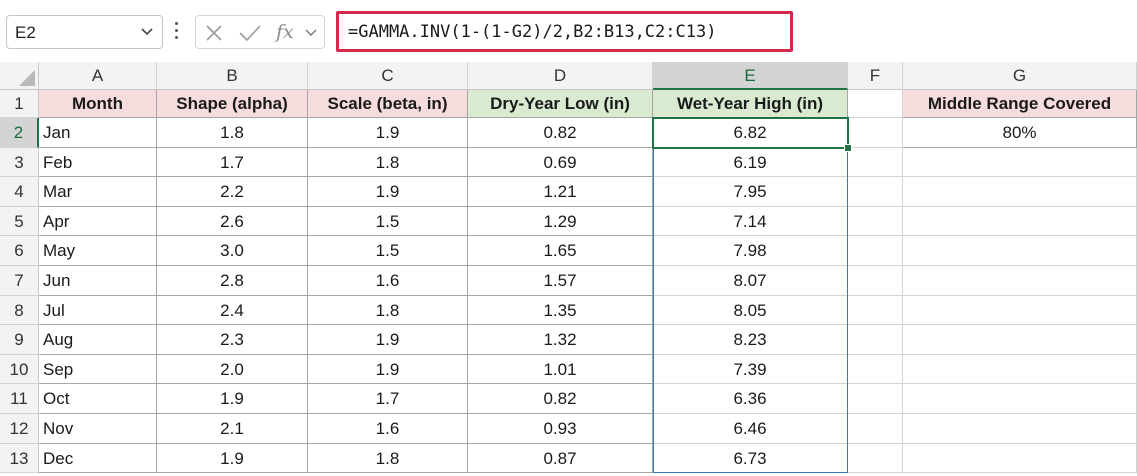 This screenshot has width=1137, height=476. What do you see at coordinates (750, 76) in the screenshot?
I see `column-header-e: E` at bounding box center [750, 76].